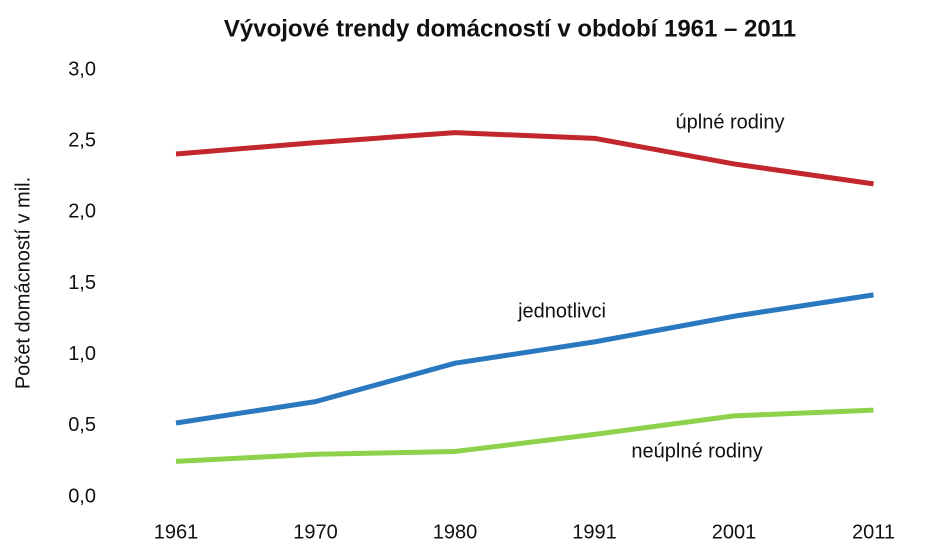 Image resolution: width=929 pixels, height=548 pixels. Describe the element at coordinates (82, 425) in the screenshot. I see `y-tick-label: 0,5` at that location.